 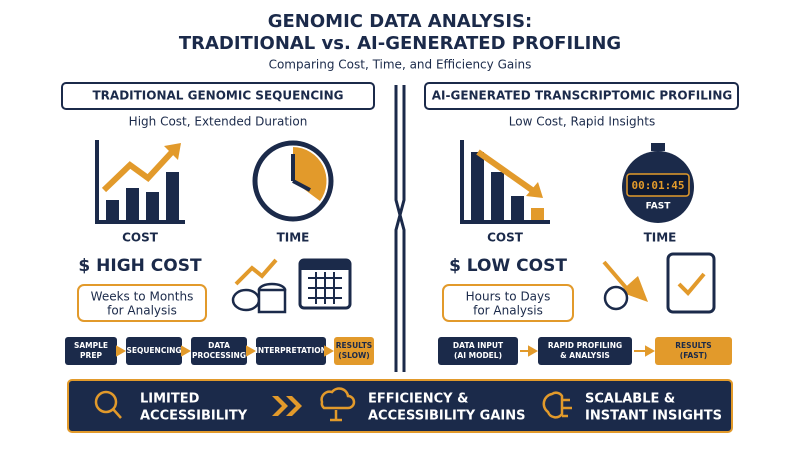 What do you see at coordinates (400, 21) in the screenshot?
I see `title-line: GENOMIC DATA ANALYSIS:` at bounding box center [400, 21].